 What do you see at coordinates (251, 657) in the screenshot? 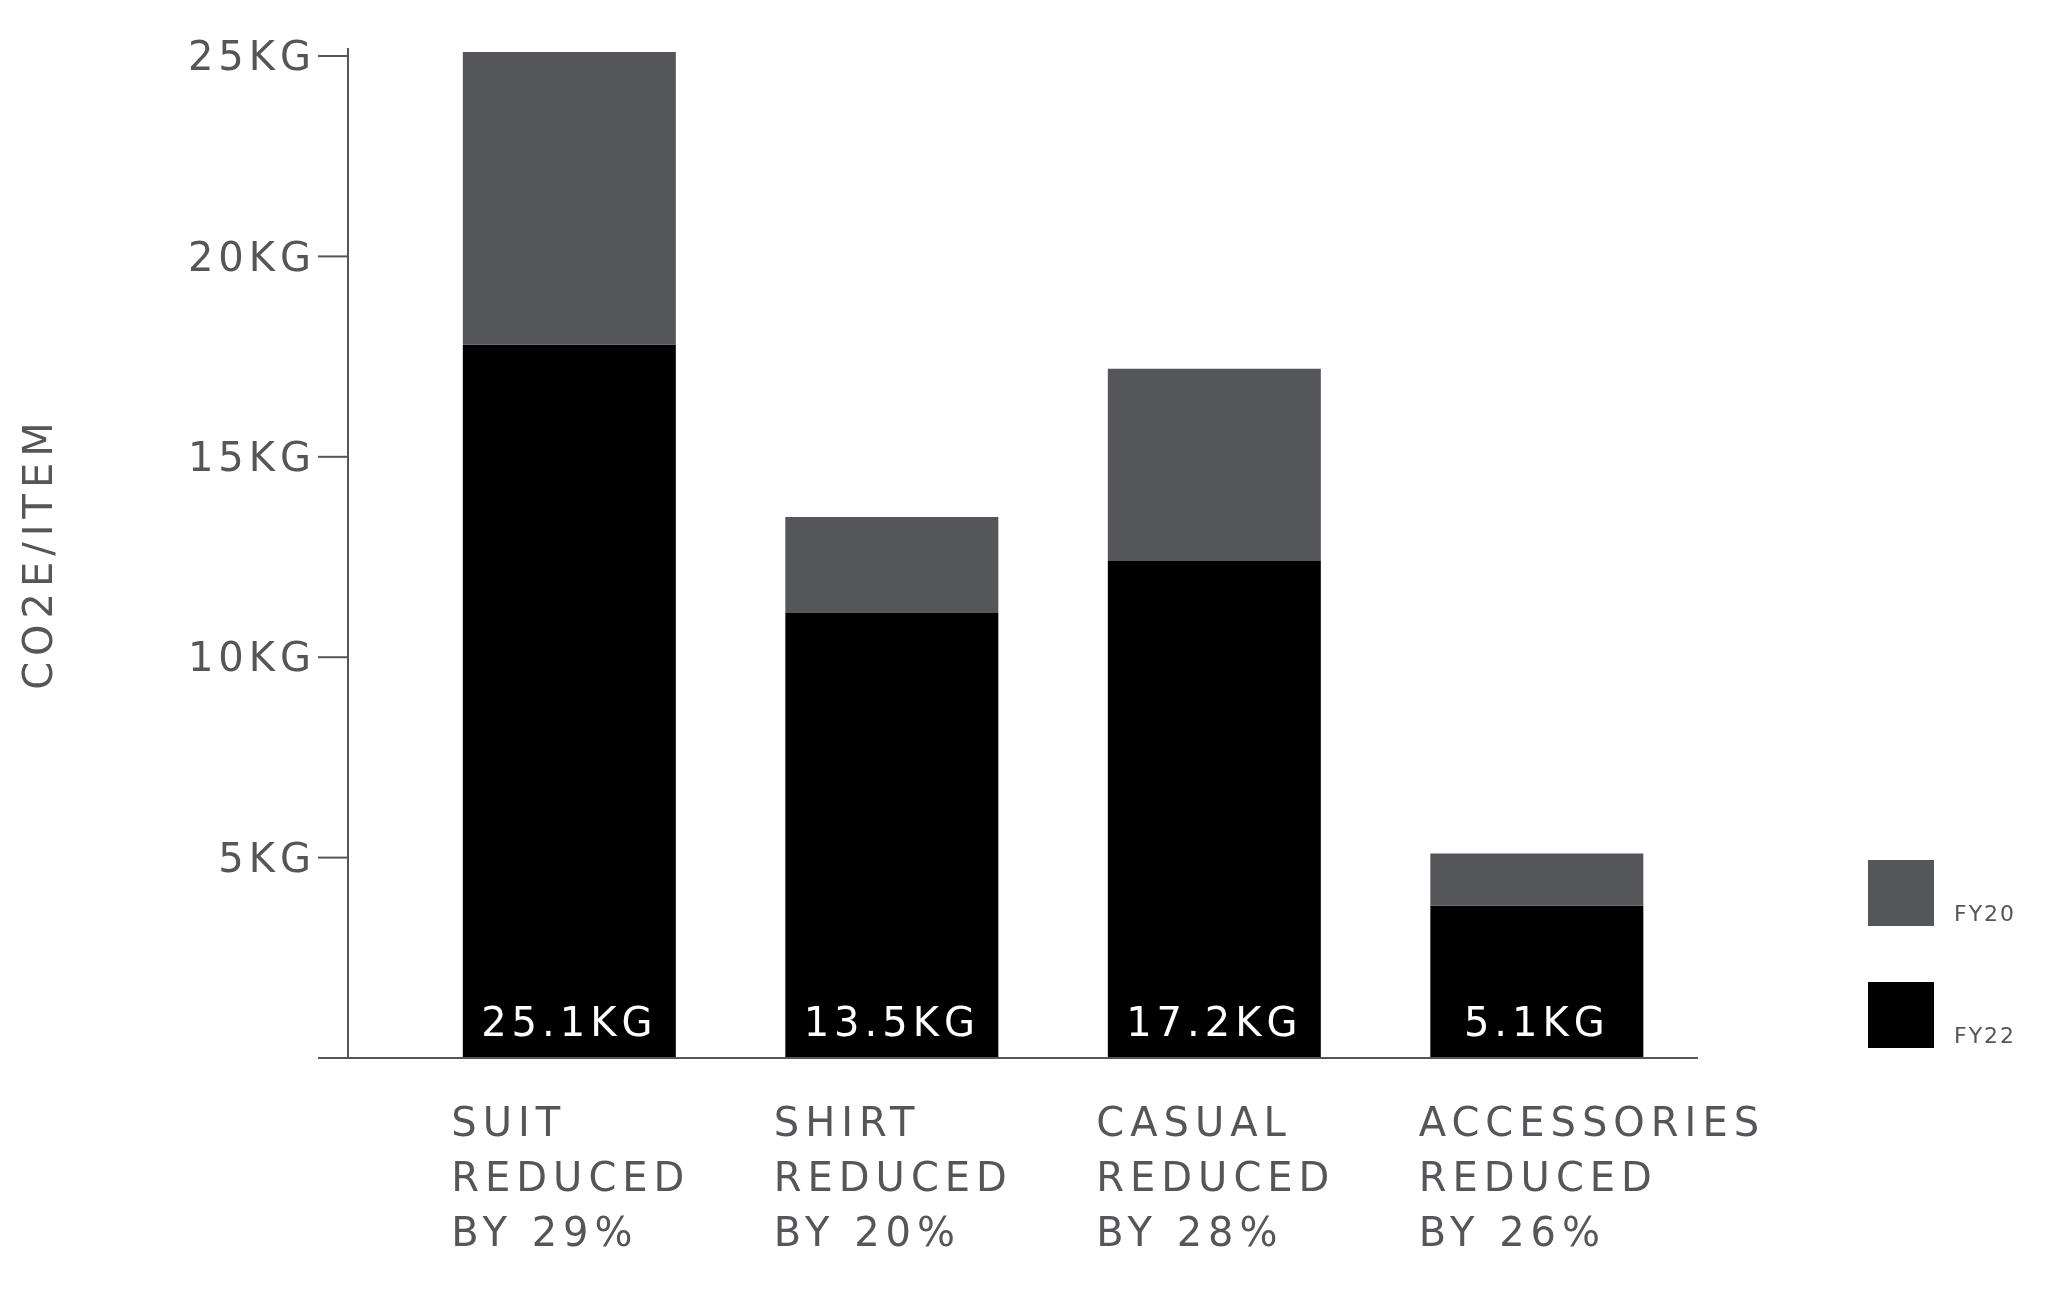
I see `y-tick-label: 10KG` at bounding box center [251, 657].